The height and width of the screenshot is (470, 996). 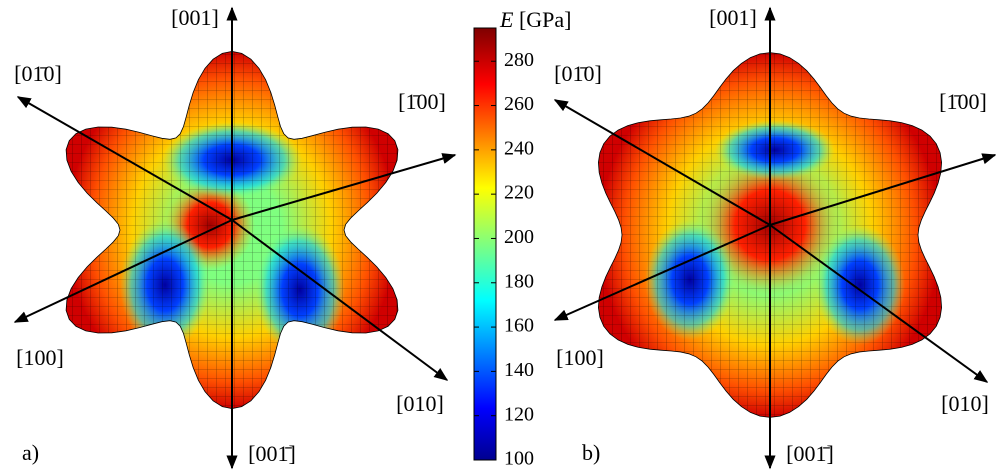 What do you see at coordinates (519, 414) in the screenshot?
I see `tick-label: 120` at bounding box center [519, 414].